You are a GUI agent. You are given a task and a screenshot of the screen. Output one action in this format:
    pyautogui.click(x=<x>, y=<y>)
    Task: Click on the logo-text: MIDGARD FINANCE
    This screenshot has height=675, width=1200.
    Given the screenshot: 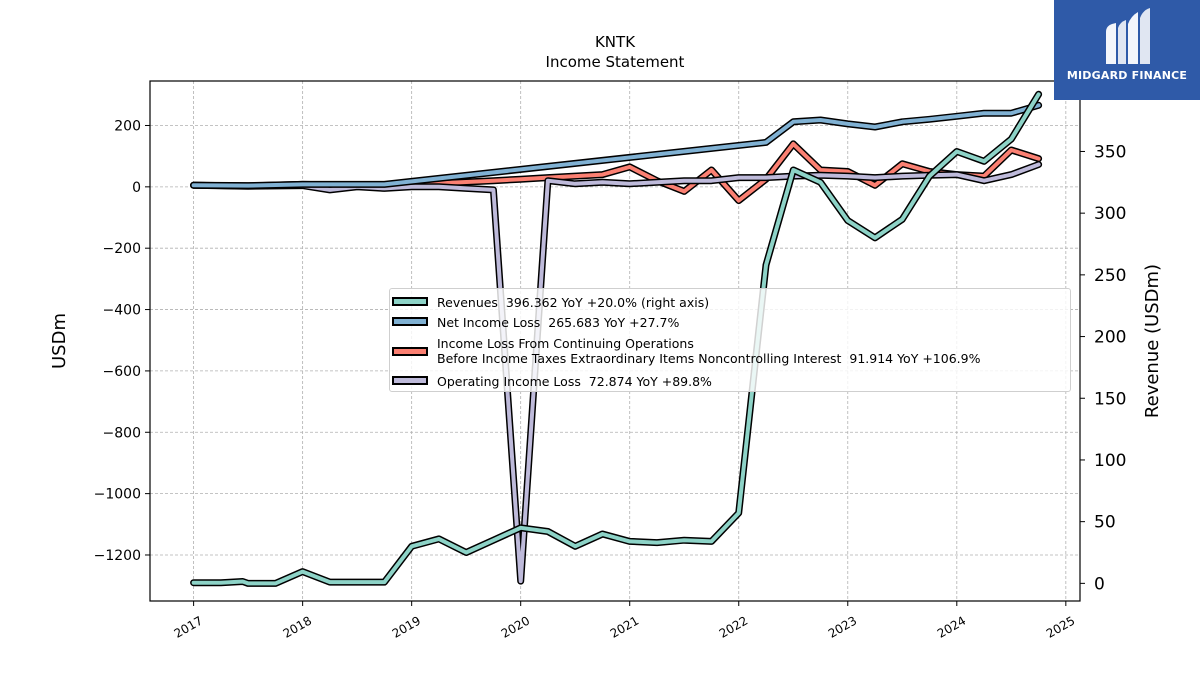 What is the action you would take?
    pyautogui.click(x=1127, y=75)
    